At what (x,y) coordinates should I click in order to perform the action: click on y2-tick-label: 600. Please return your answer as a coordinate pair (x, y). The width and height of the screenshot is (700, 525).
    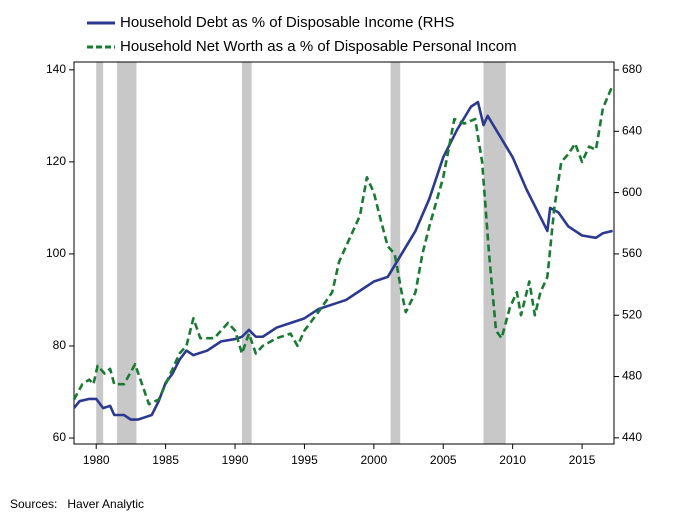
    Looking at the image, I should click on (632, 192).